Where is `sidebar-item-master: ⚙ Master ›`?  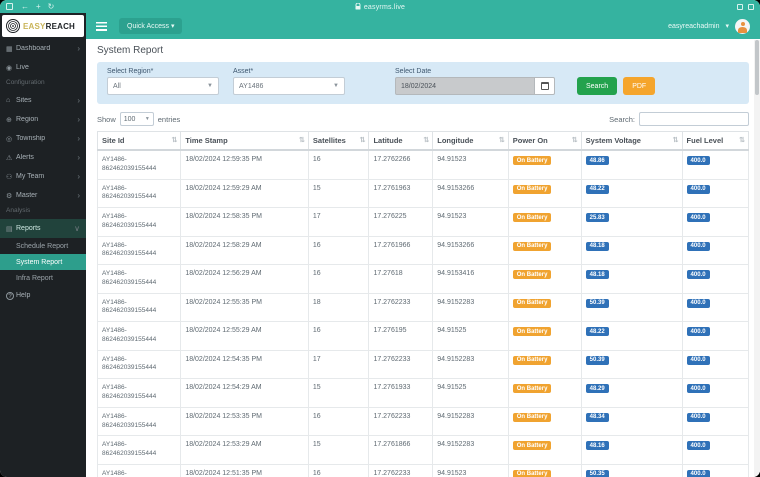 sidebar-item-master: ⚙ Master › is located at coordinates (43, 195).